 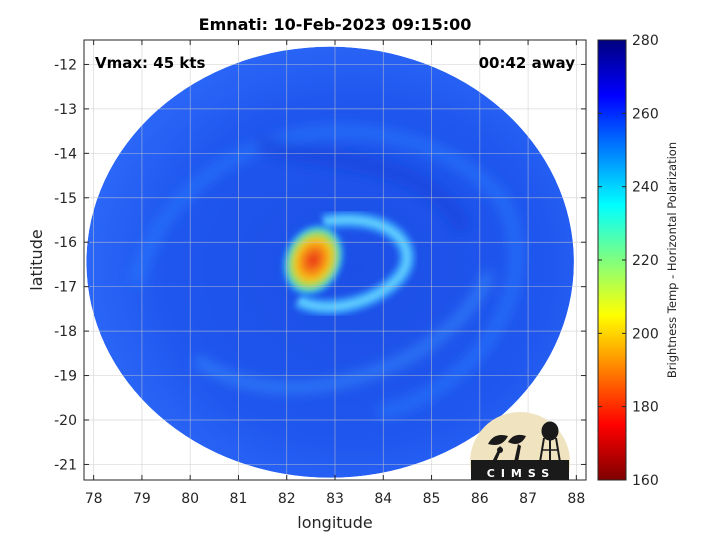 What do you see at coordinates (150, 63) in the screenshot?
I see `vmax-annotation: Vmax: 45 kts` at bounding box center [150, 63].